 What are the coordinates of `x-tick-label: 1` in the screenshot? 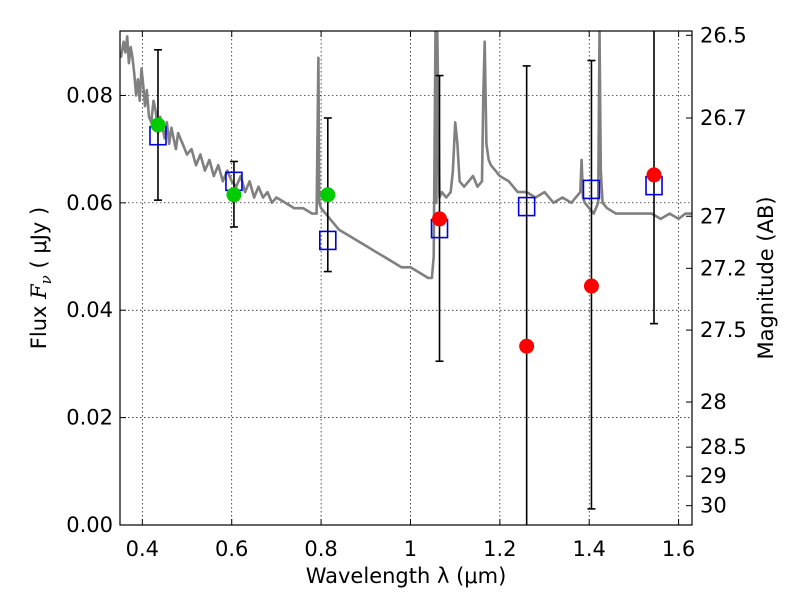 It's located at (410, 549).